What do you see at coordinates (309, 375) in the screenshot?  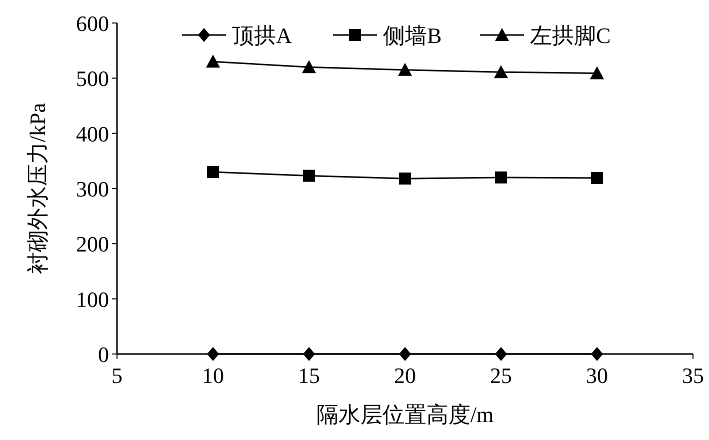 I see `x-tick-label: 15` at bounding box center [309, 375].